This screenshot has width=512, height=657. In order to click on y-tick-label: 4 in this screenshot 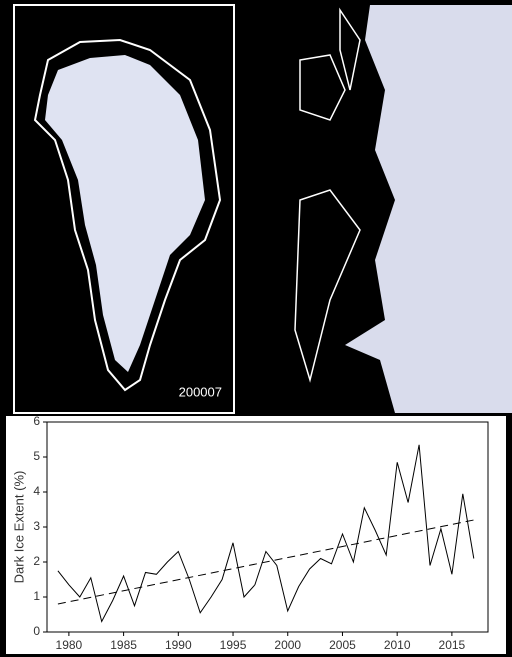, I will do `click(36, 491)`.